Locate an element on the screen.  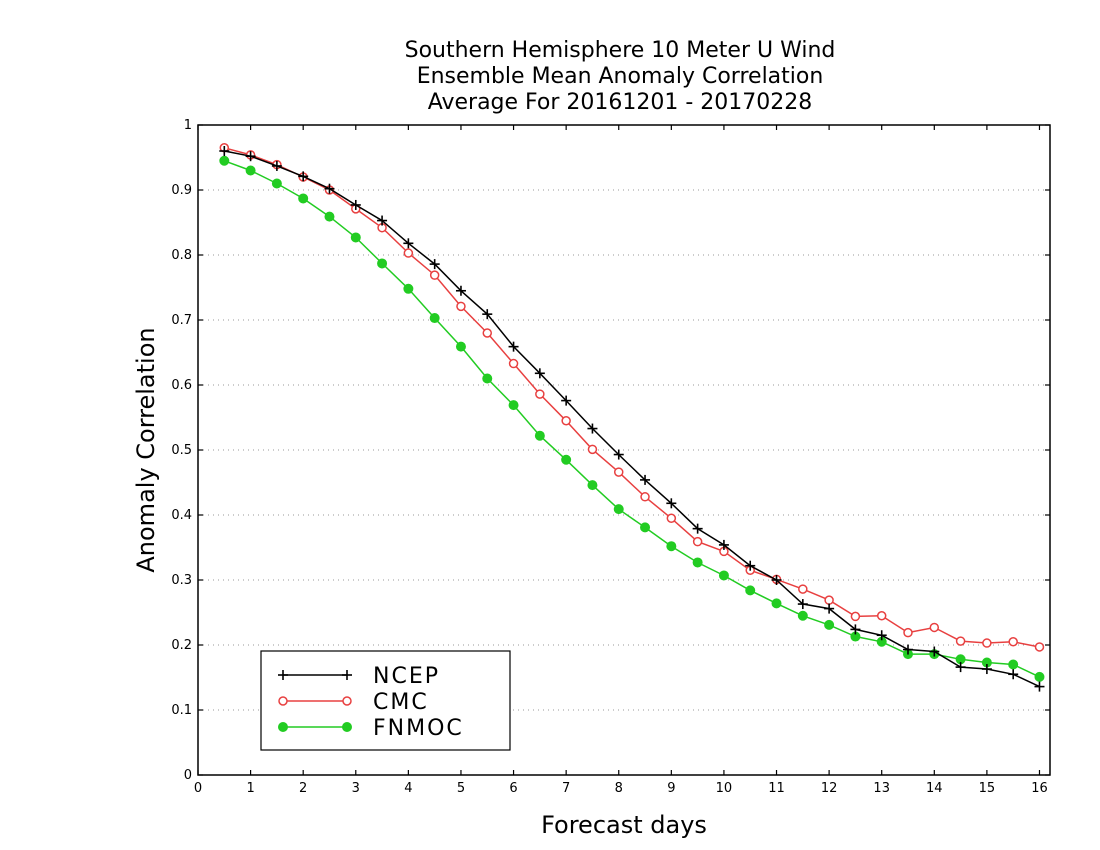
y-tick-label: 0.2 is located at coordinates (181, 645).